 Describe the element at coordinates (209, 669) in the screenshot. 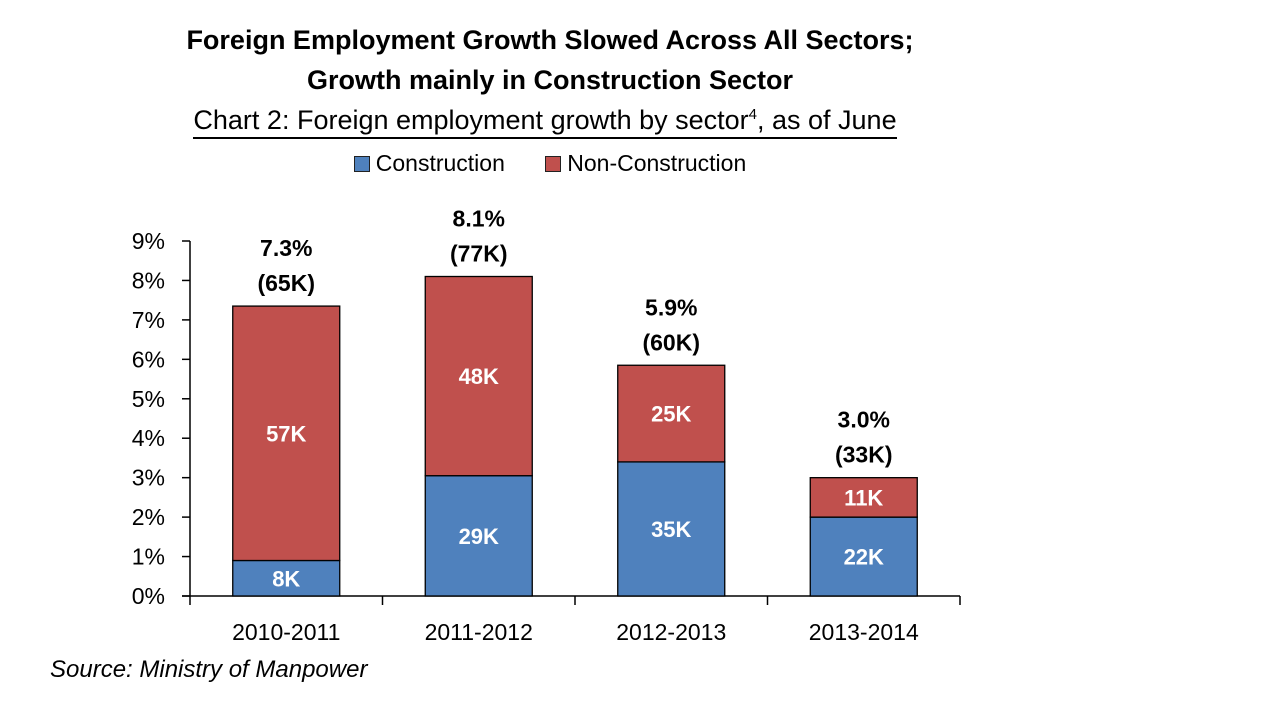

I see `source-note: Source: Ministry of Manpower` at that location.